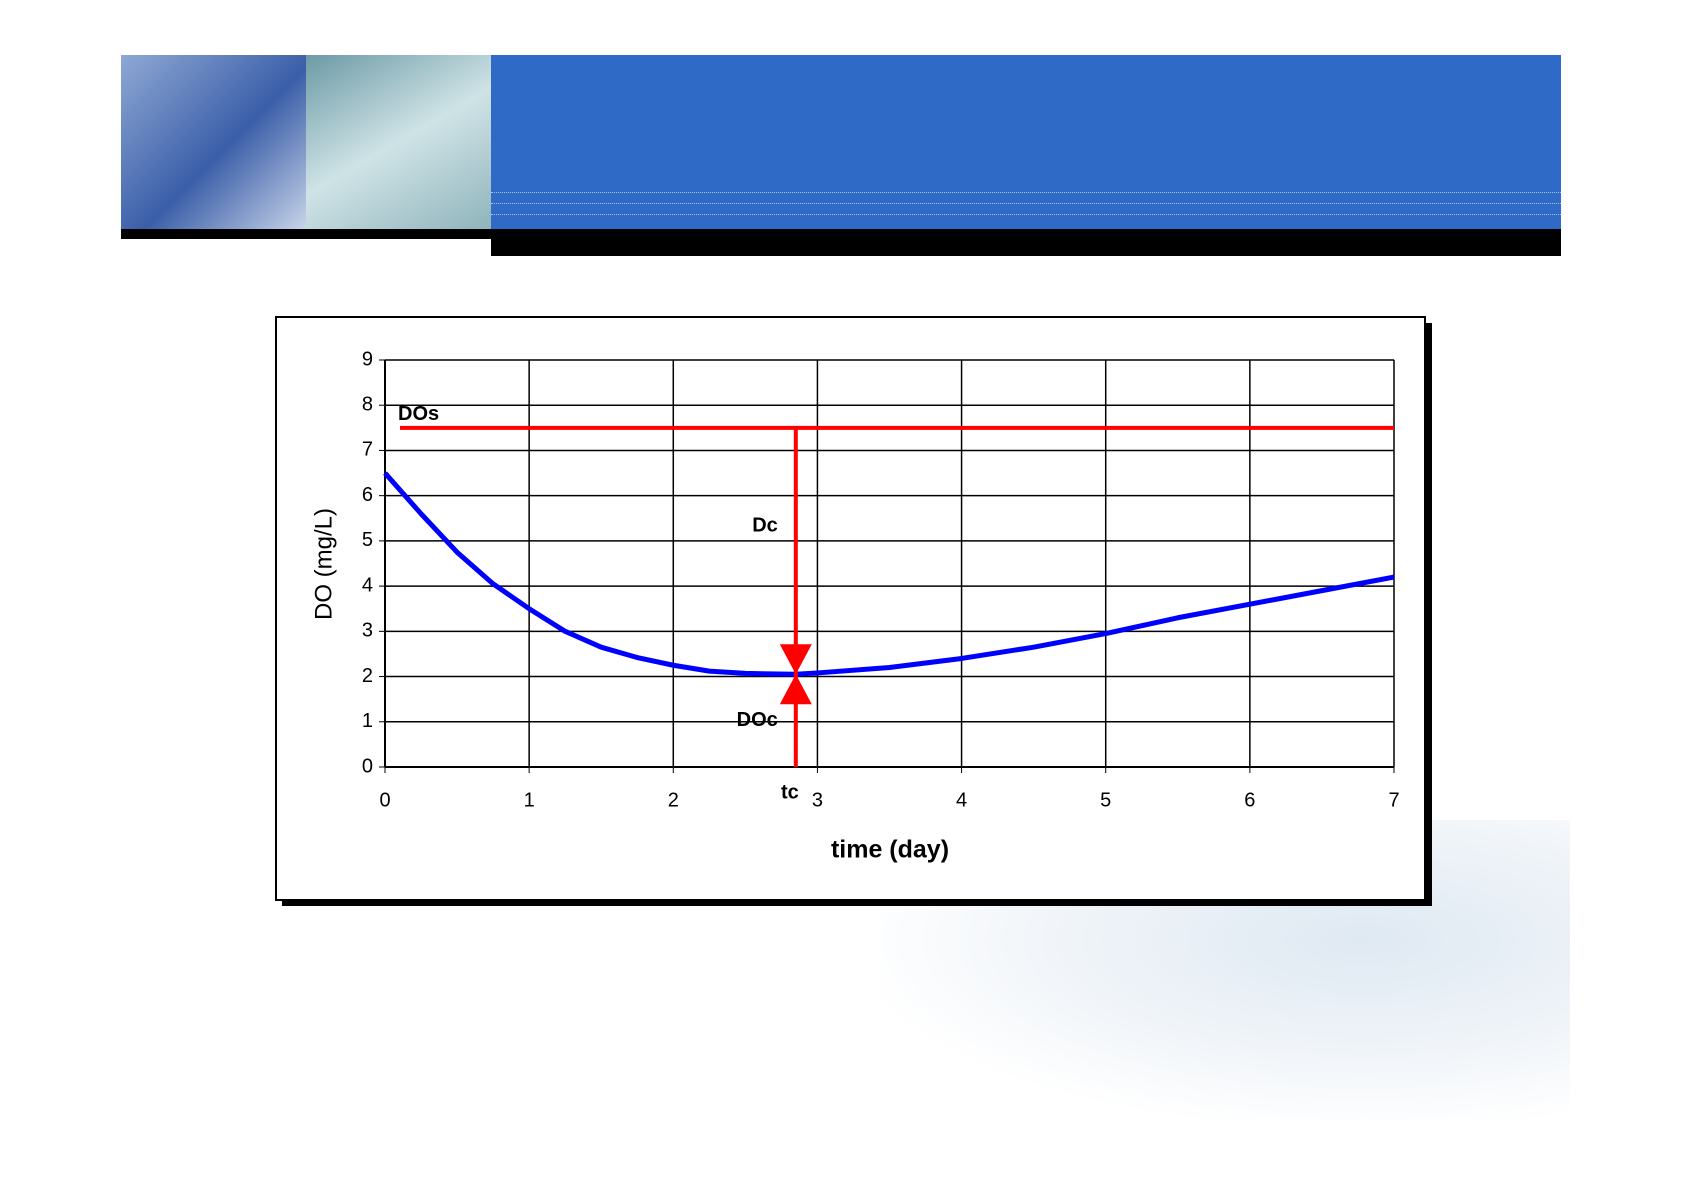 This screenshot has width=1685, height=1191. What do you see at coordinates (367, 721) in the screenshot?
I see `y-tick-label: 1` at bounding box center [367, 721].